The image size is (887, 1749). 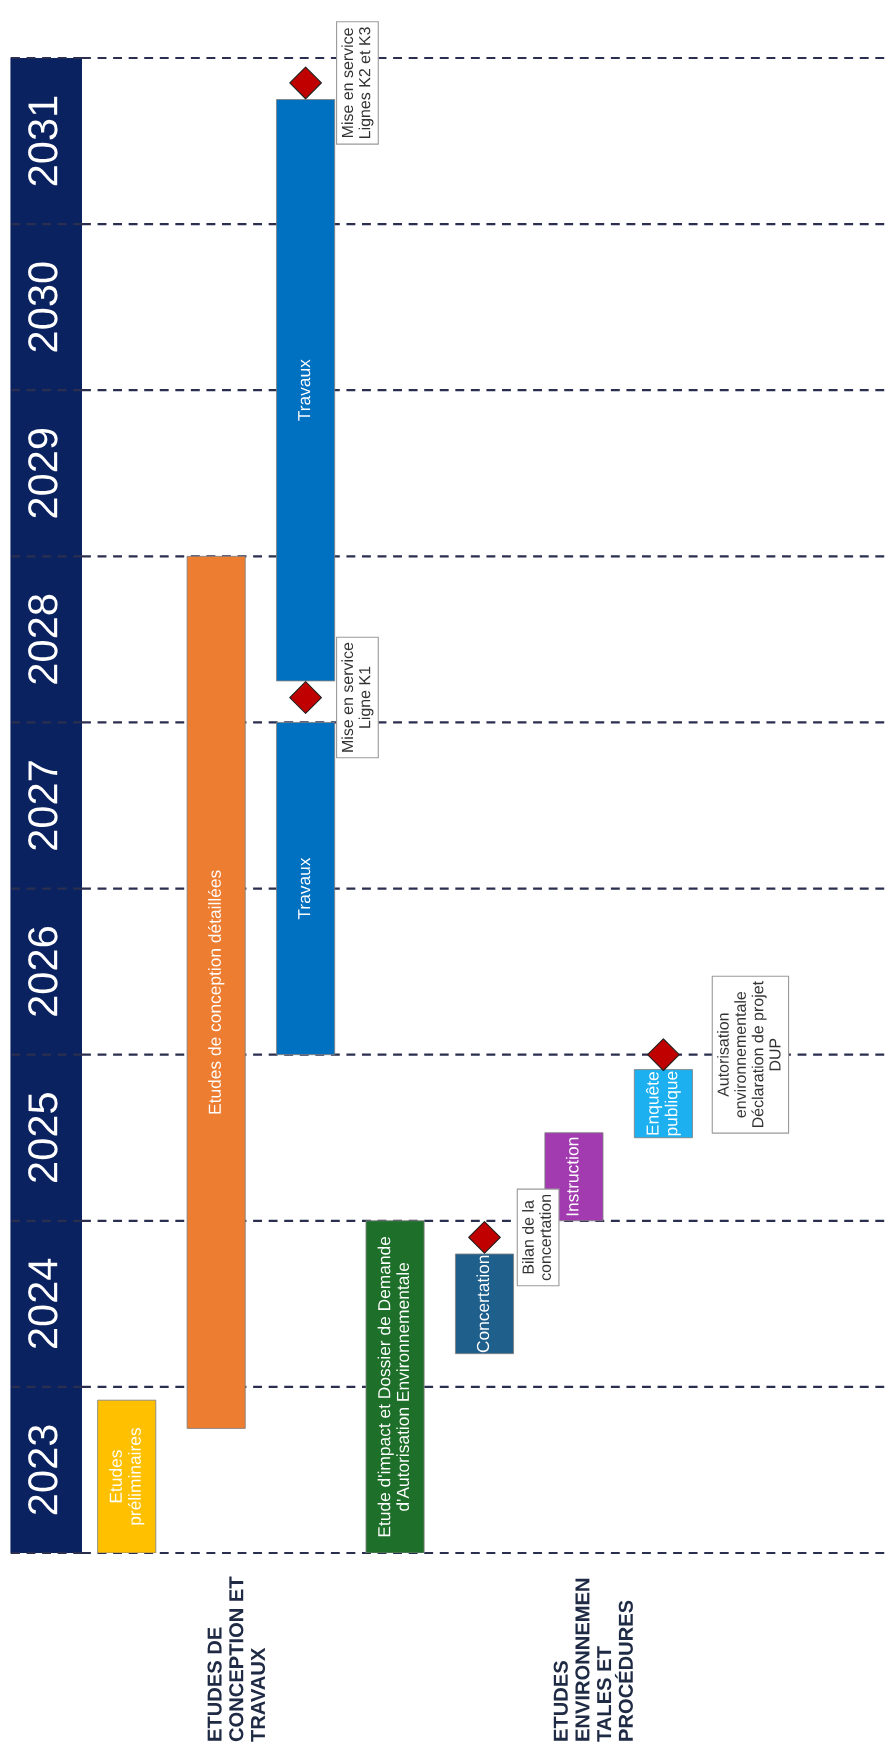 I want to click on text: ETUDES ENVIRONNEMEN TALES ET PROCÉDURES, so click(x=593, y=1660).